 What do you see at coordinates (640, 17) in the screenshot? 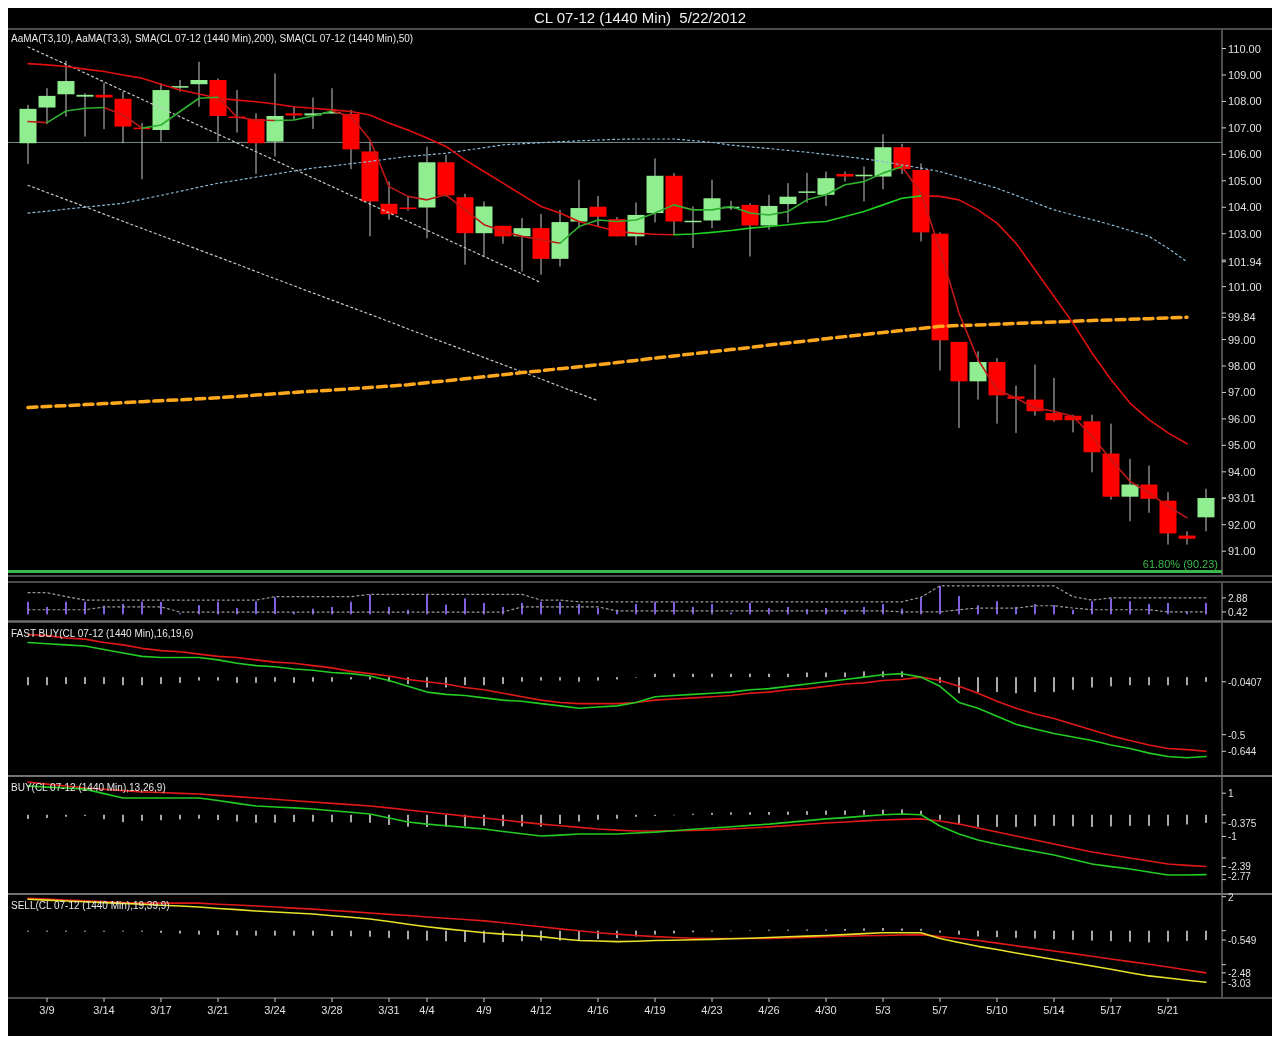
I see `chart-title: CL 07-12 (1440 Min) 5/22/2012` at bounding box center [640, 17].